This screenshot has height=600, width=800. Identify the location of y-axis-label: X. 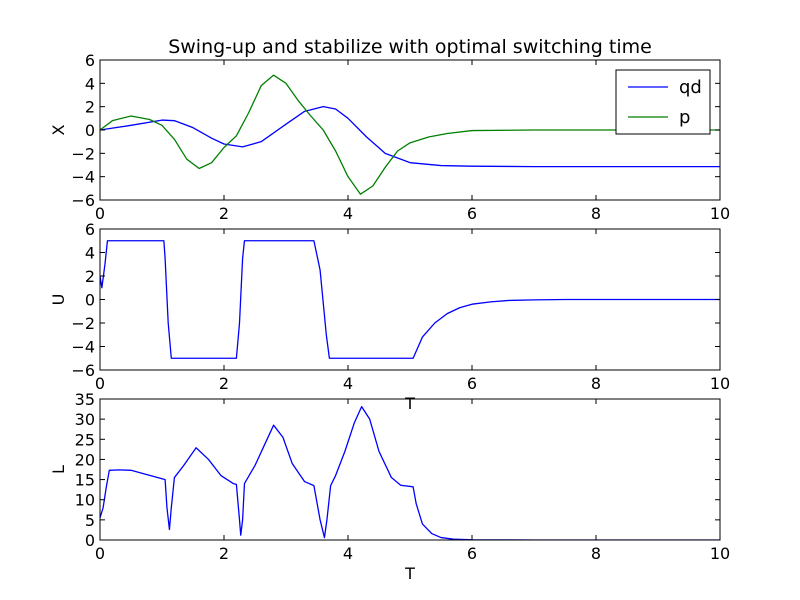
(58, 129).